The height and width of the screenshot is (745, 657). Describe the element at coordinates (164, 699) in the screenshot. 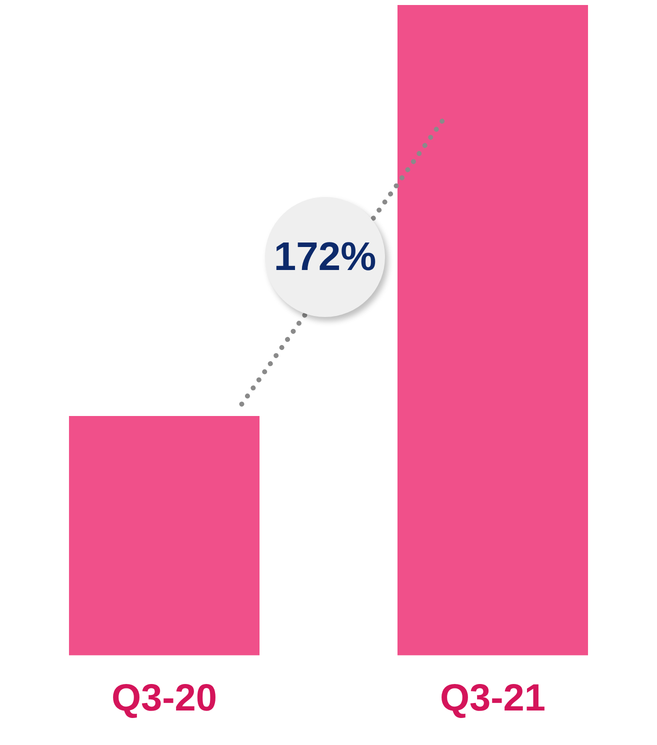

I see `x-tick-label: Q3-20` at that location.